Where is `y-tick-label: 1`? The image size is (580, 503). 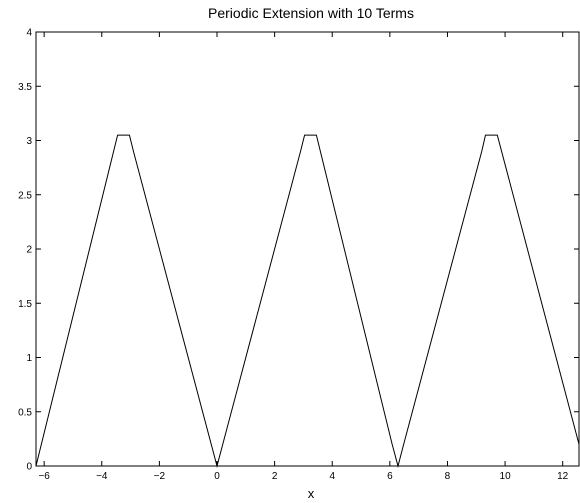
y-tick-label: 1 is located at coordinates (29, 358).